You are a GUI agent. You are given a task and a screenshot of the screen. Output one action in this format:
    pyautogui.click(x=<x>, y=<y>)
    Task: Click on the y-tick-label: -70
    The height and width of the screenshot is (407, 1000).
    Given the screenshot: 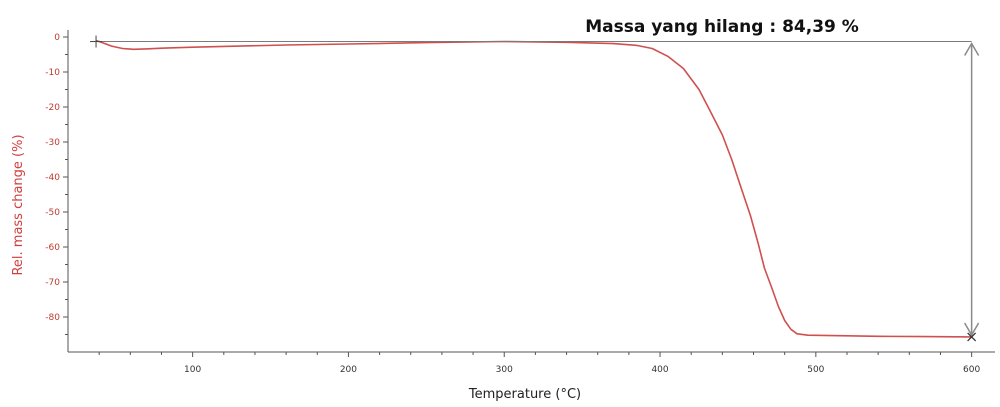 What is the action you would take?
    pyautogui.click(x=52, y=283)
    